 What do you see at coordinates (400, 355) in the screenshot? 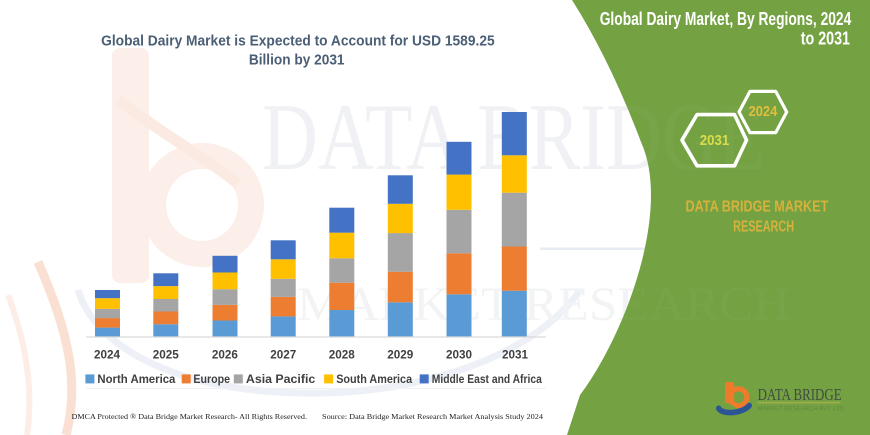
I see `svg-text: 2029` at bounding box center [400, 355].